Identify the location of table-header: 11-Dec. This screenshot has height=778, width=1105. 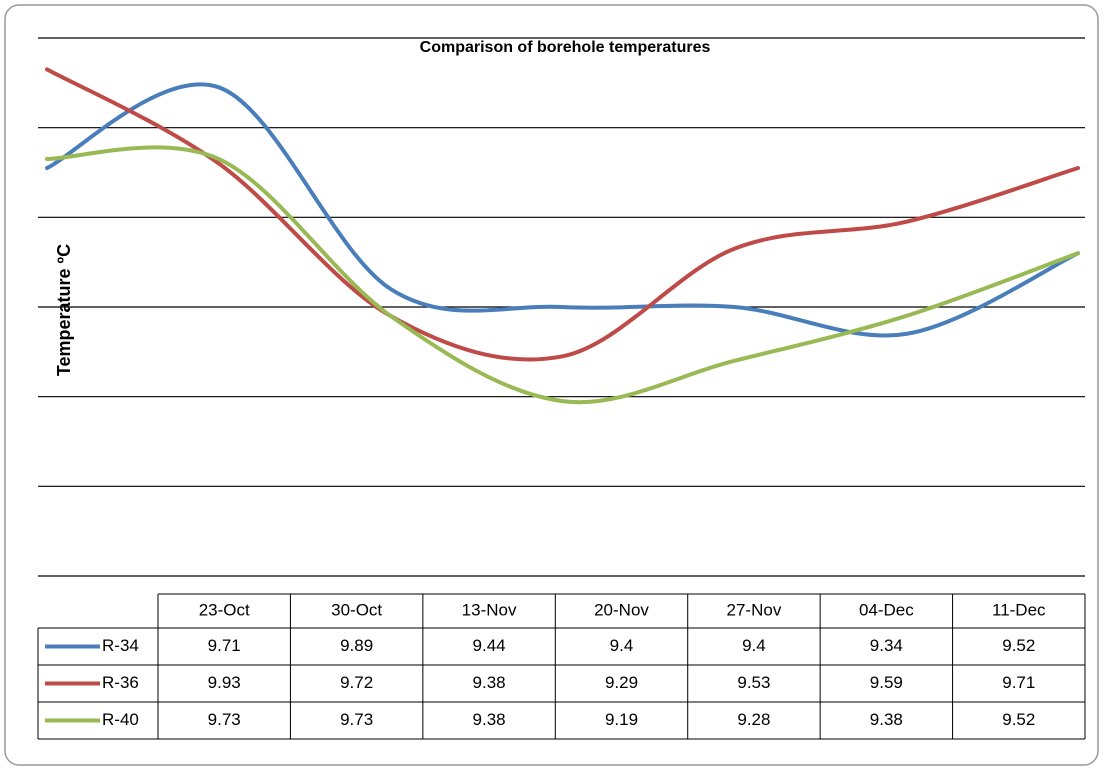
(1019, 609).